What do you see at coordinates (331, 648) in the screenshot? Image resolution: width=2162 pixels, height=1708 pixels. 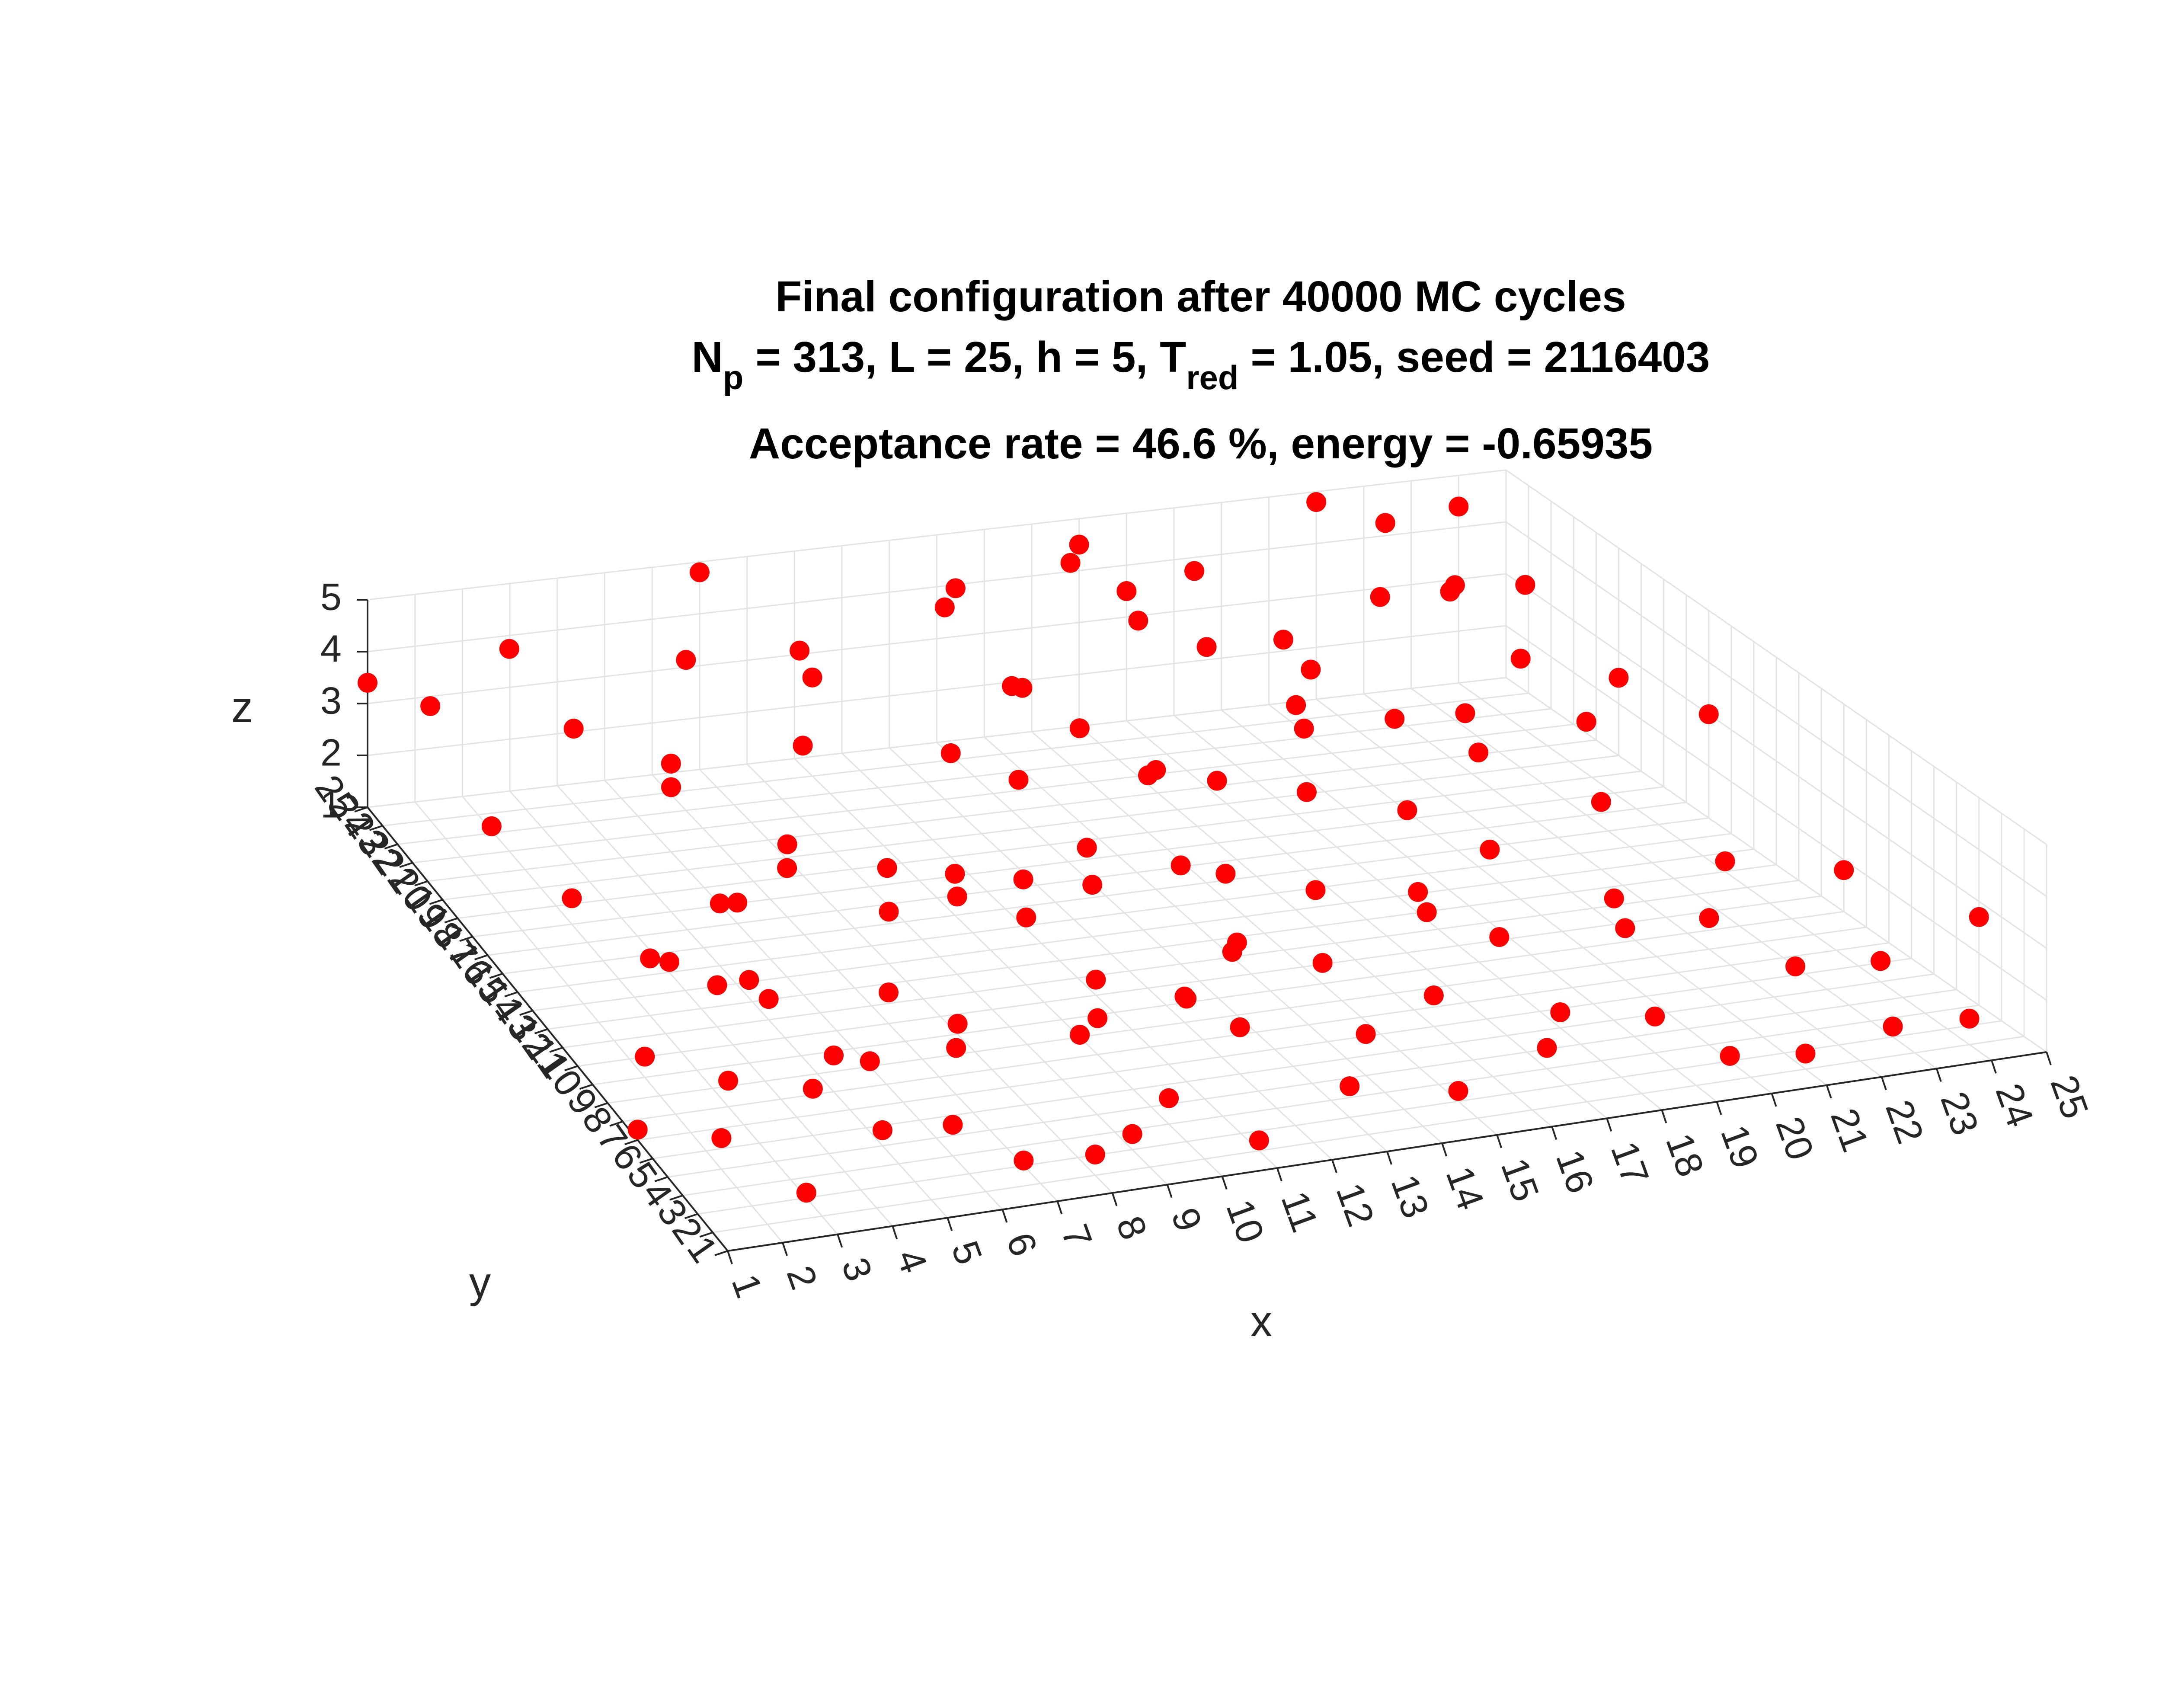 I see `z-tick-label: 4` at bounding box center [331, 648].